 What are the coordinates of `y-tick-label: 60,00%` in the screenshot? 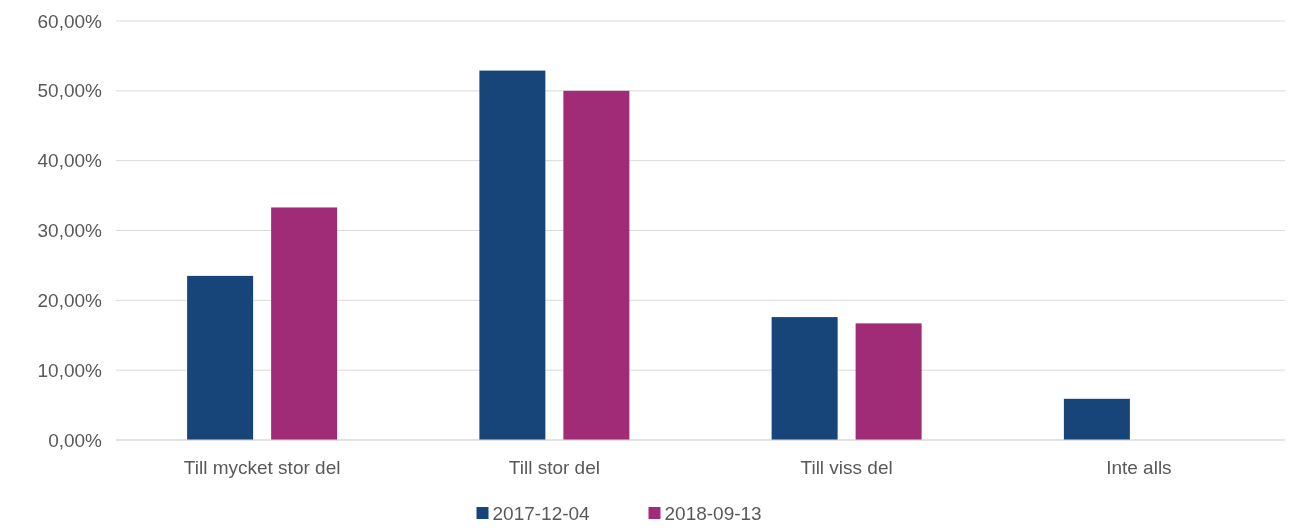 It's located at (70, 21).